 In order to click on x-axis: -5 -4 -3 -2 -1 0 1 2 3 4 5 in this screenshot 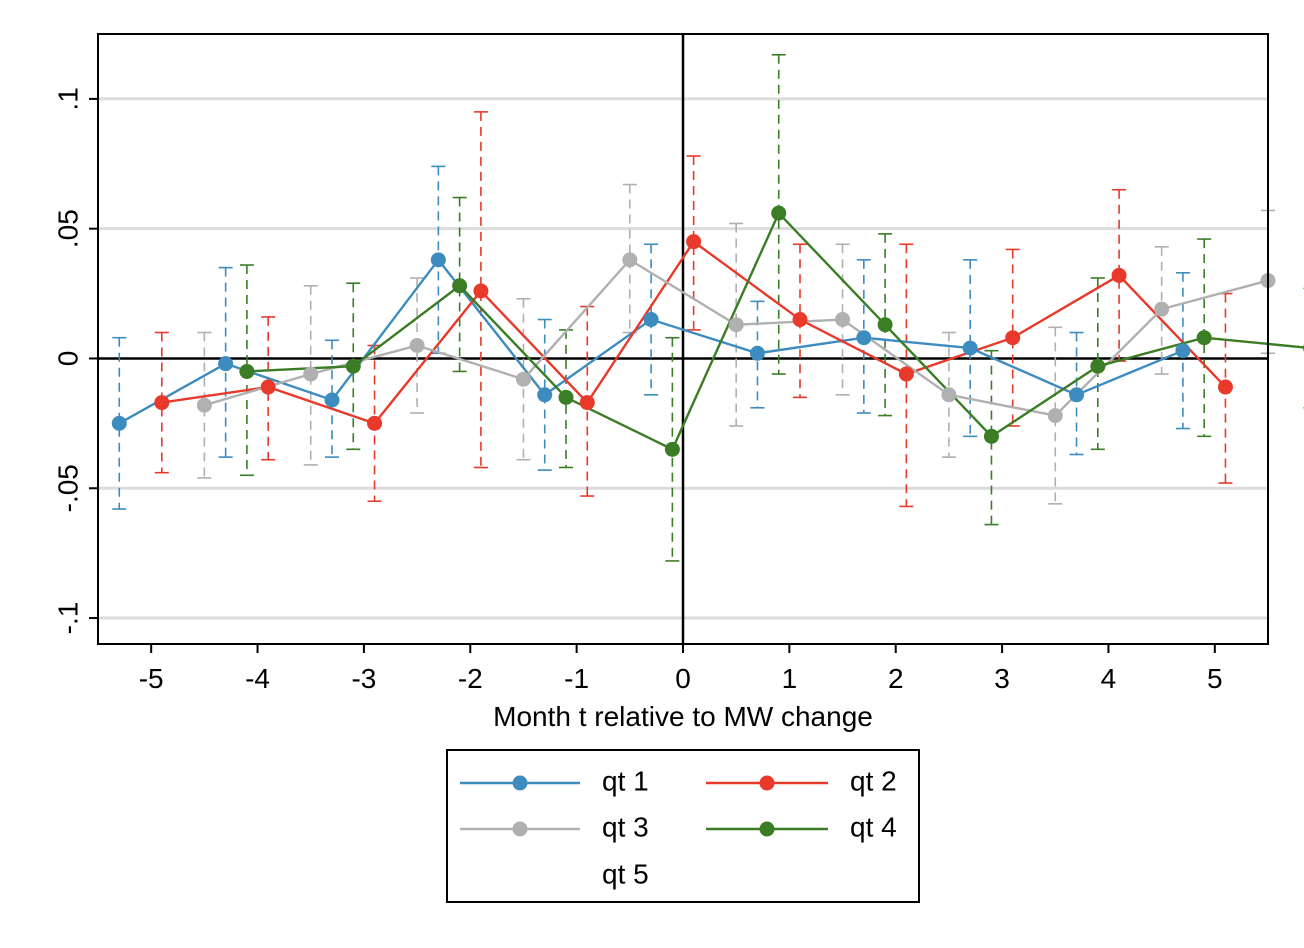, I will do `click(681, 669)`.